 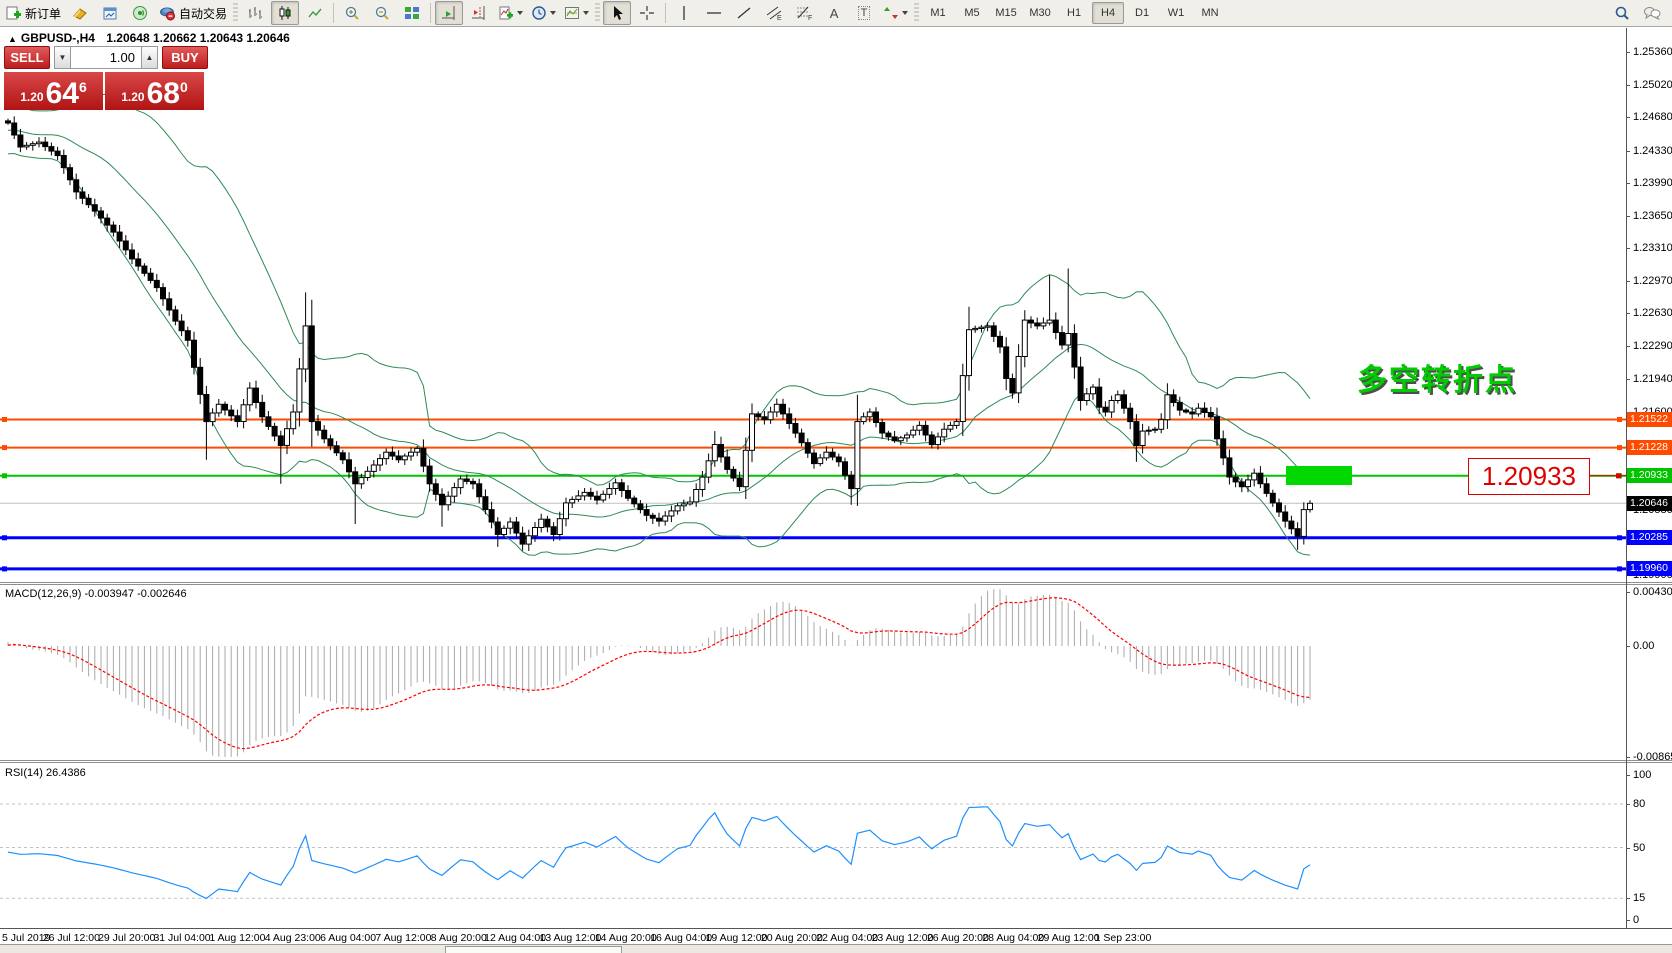 I want to click on history-center-button, so click(x=80, y=13).